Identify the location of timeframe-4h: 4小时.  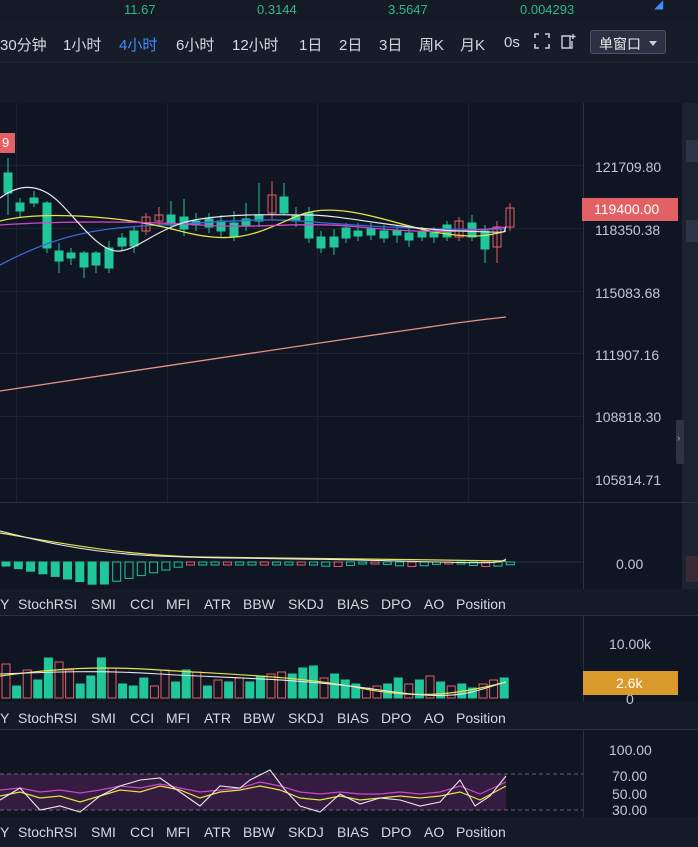
(138, 45).